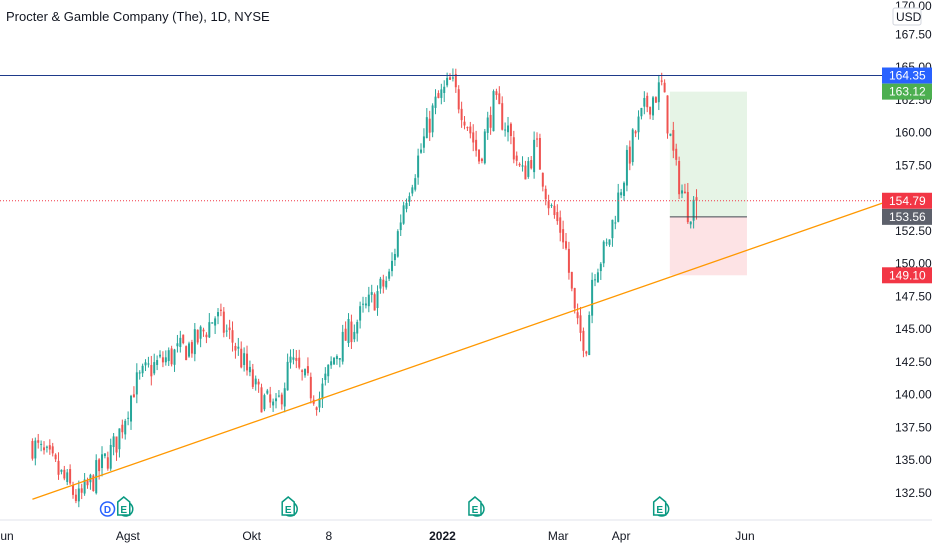 This screenshot has width=932, height=550. What do you see at coordinates (708, 246) in the screenshot?
I see `stop-loss-zone` at bounding box center [708, 246].